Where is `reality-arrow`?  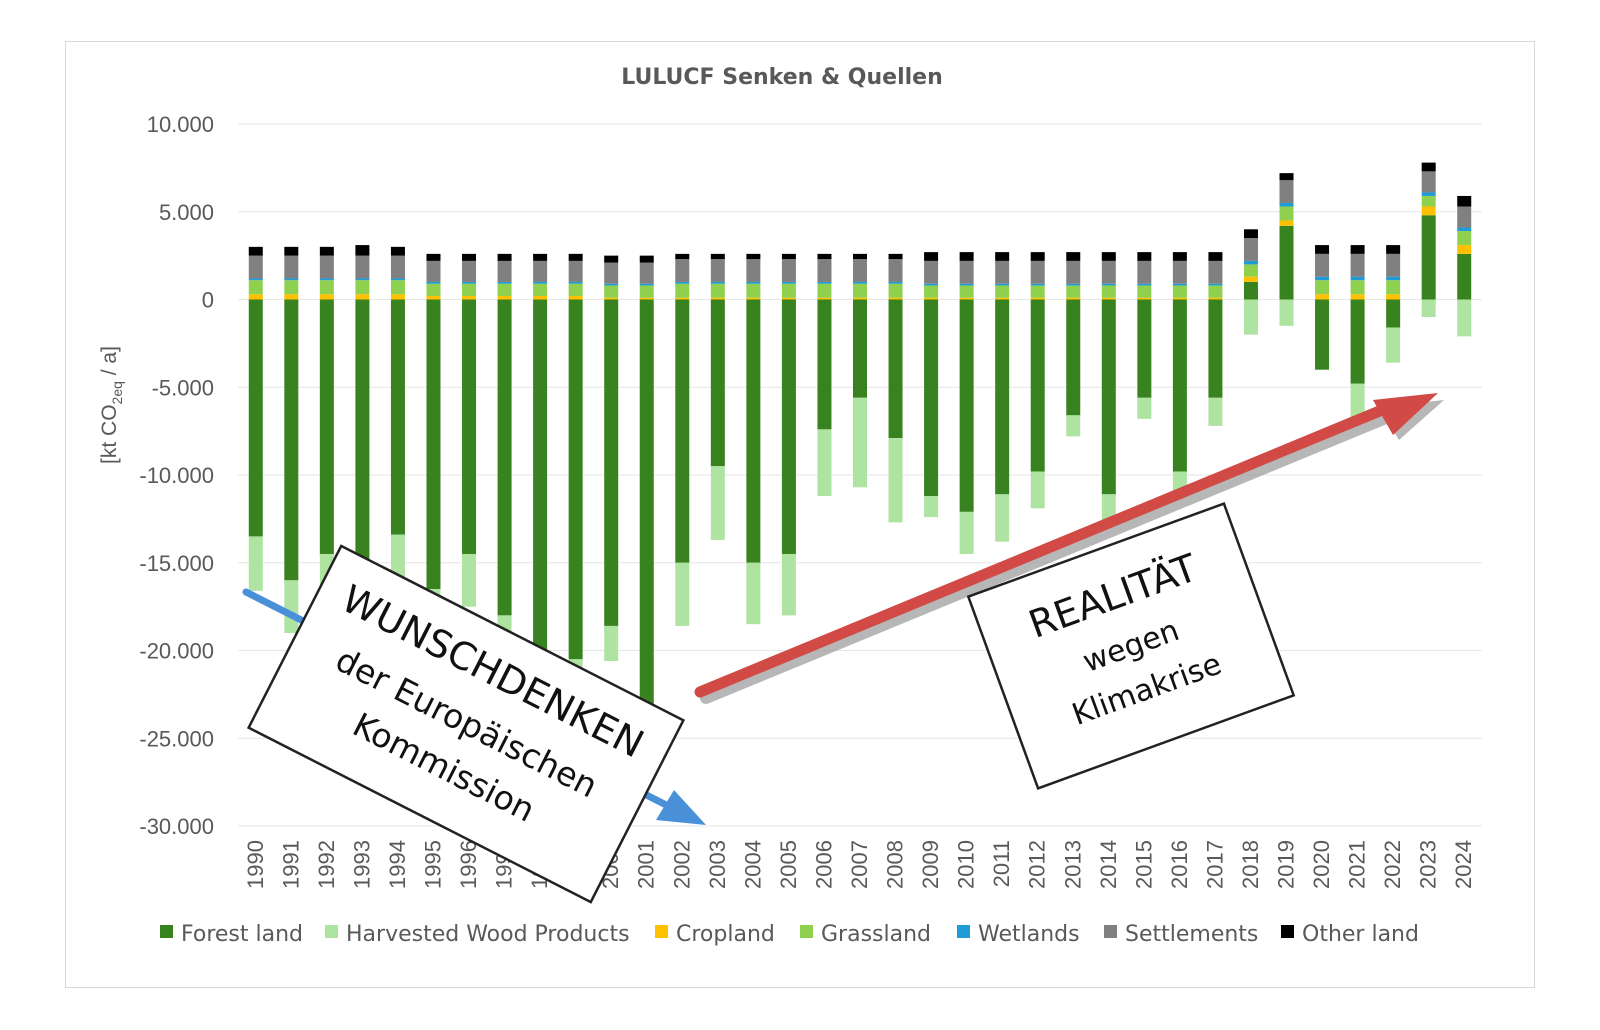 reality-arrow is located at coordinates (1069, 548).